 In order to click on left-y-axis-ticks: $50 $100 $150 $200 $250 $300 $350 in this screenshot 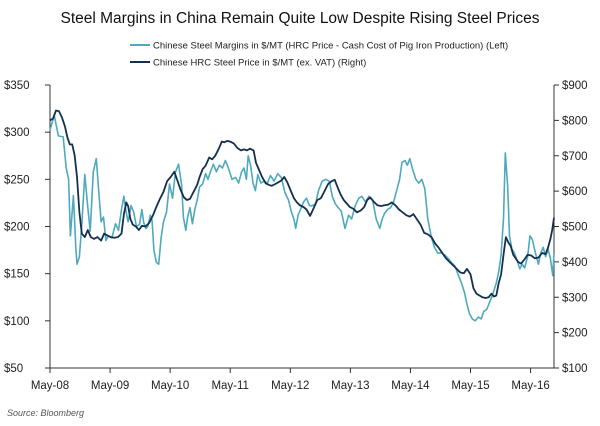, I will do `click(27, 227)`.